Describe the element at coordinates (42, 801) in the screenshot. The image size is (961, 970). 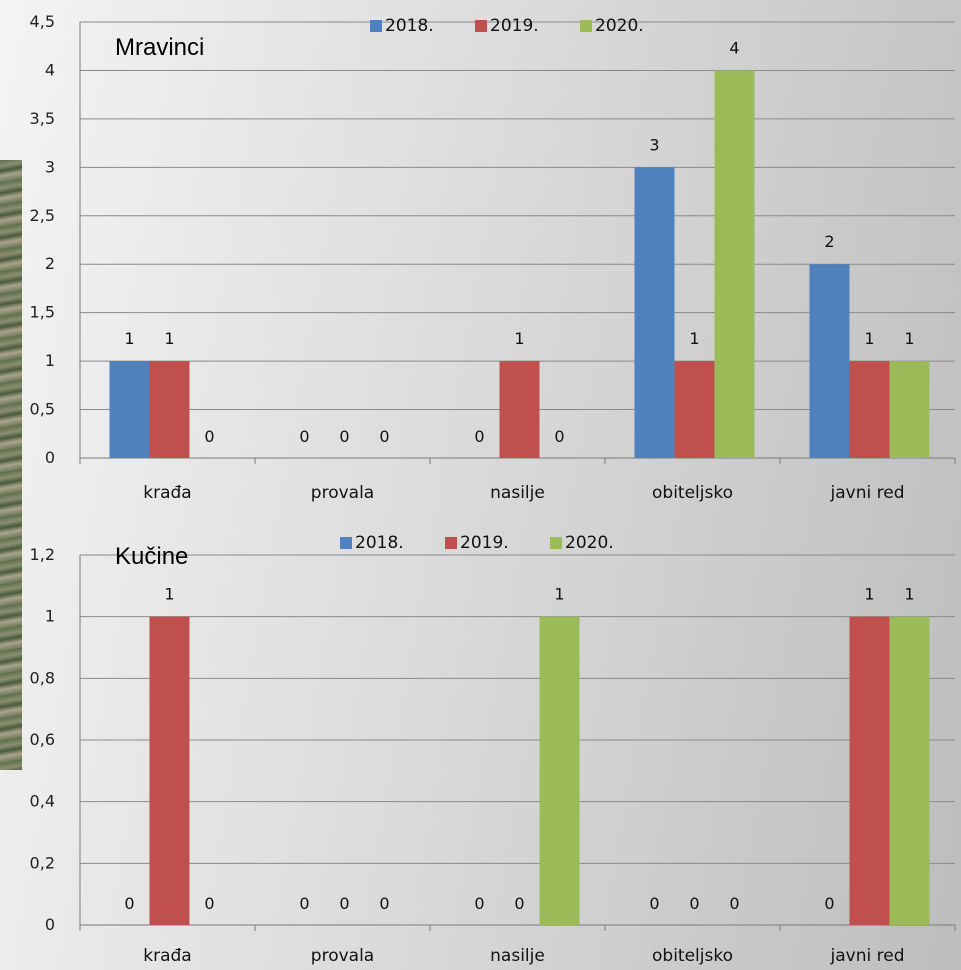
I see `y-tick-label: 0,4` at that location.